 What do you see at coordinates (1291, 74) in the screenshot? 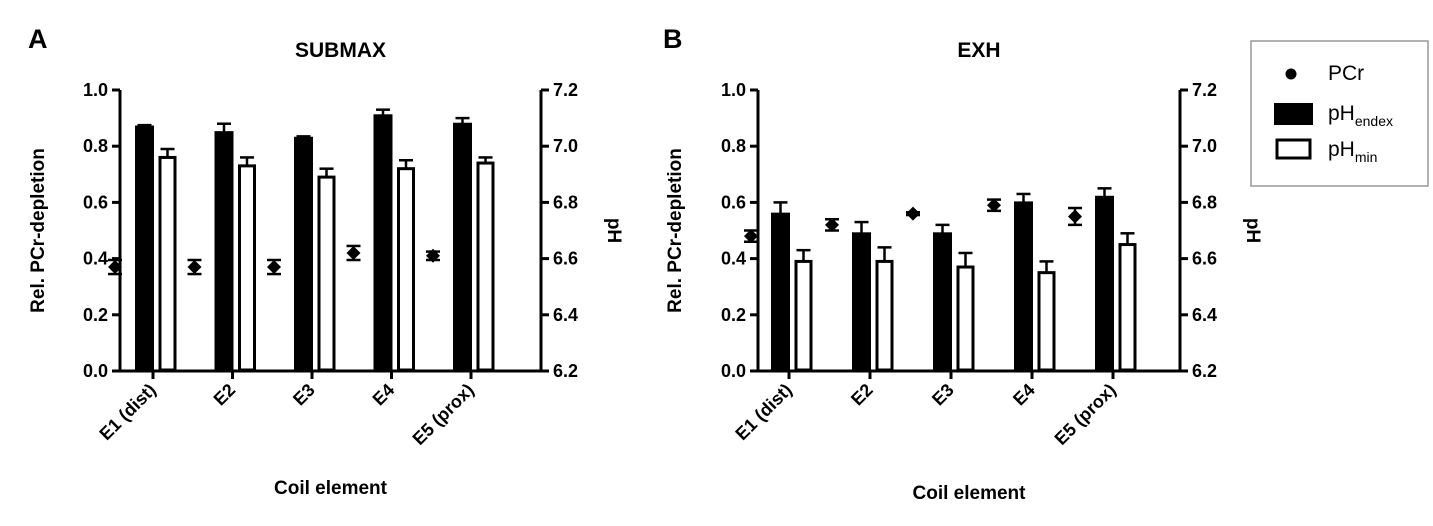
I see `pcr-legend-marker-icon` at bounding box center [1291, 74].